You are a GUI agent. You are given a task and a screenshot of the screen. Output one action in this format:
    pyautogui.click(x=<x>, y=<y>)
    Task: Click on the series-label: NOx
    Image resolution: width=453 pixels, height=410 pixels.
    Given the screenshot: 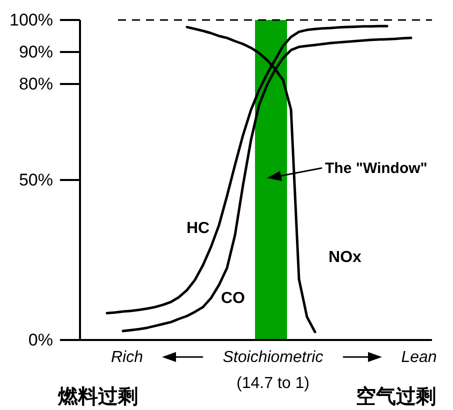 What is the action you would take?
    pyautogui.click(x=345, y=257)
    